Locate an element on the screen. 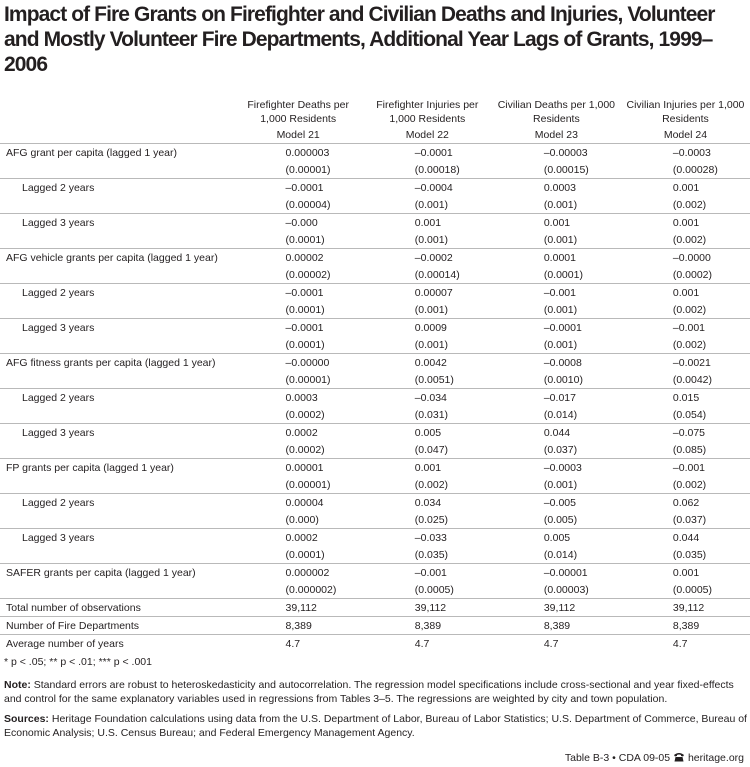  coef-row: Lagged 3 years 0.0002 –0.033 0.005 0.044 is located at coordinates (375, 537).